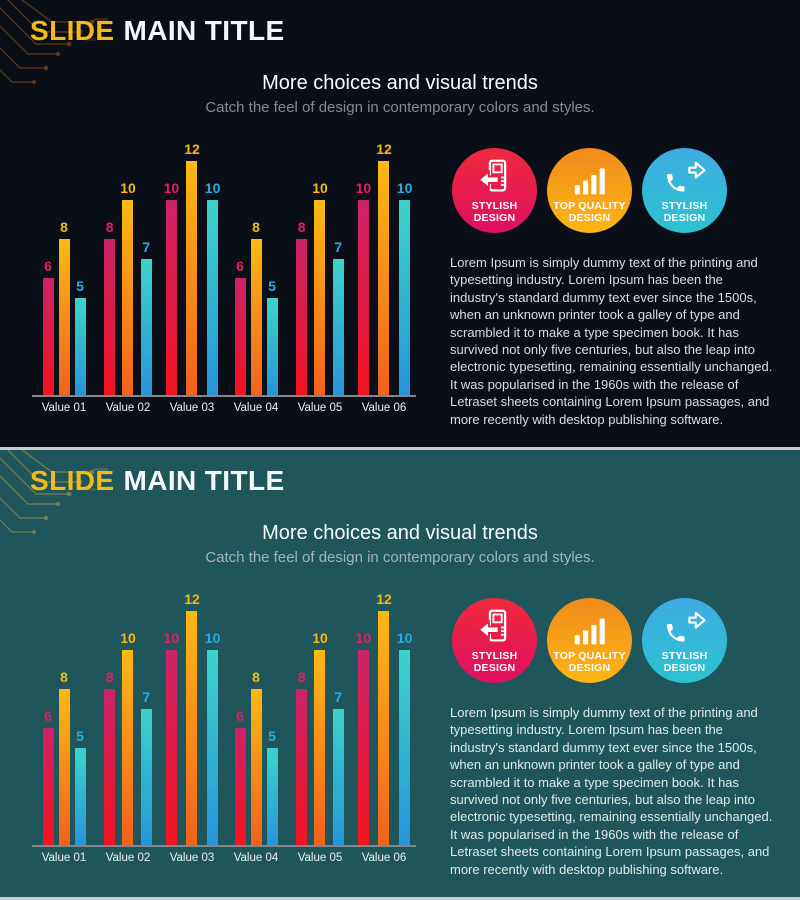 This screenshot has height=900, width=800. Describe the element at coordinates (256, 858) in the screenshot. I see `category-label: Value 04` at that location.